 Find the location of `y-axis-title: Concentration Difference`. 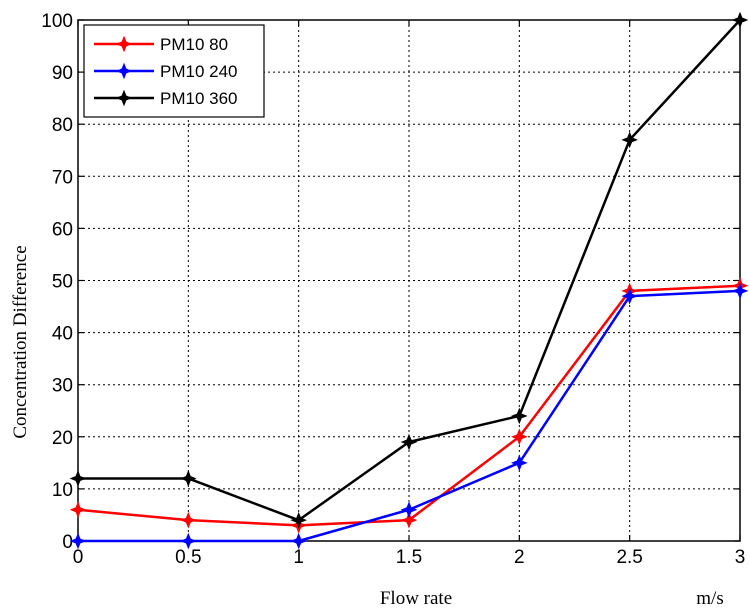

y-axis-title: Concentration Difference is located at coordinates (20, 341).